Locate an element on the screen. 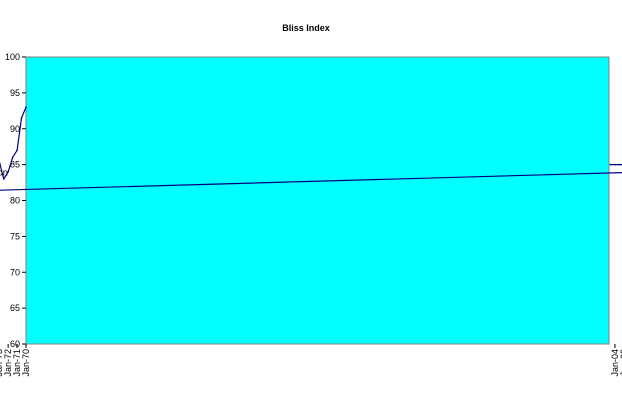 This screenshot has width=622, height=400. x-tick-label: Jan-04 is located at coordinates (615, 363).